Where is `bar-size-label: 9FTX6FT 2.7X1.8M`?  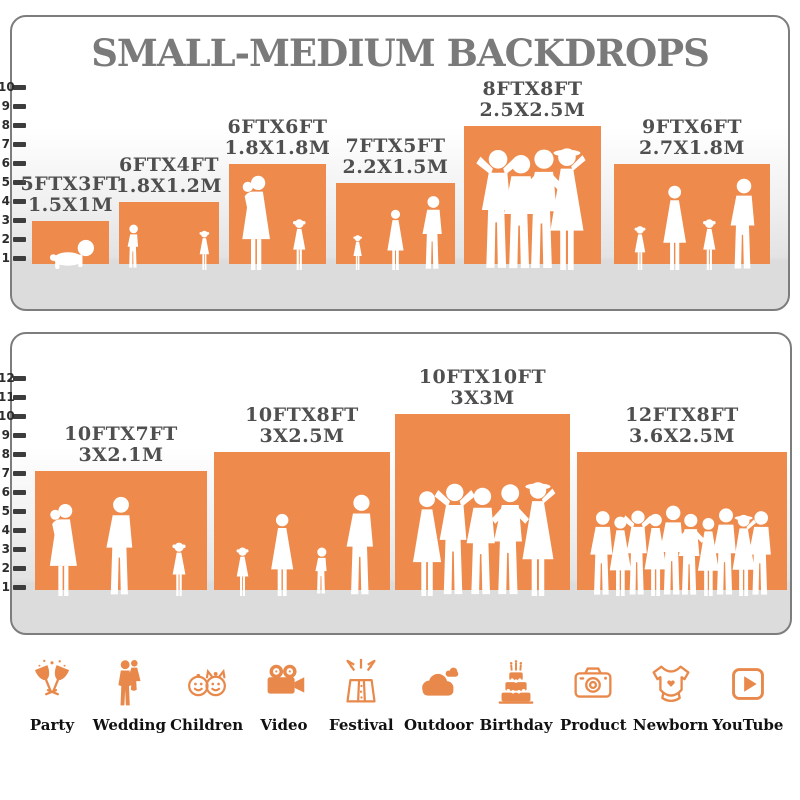
bar-size-label: 9FTX6FT 2.7X1.8M is located at coordinates (692, 138).